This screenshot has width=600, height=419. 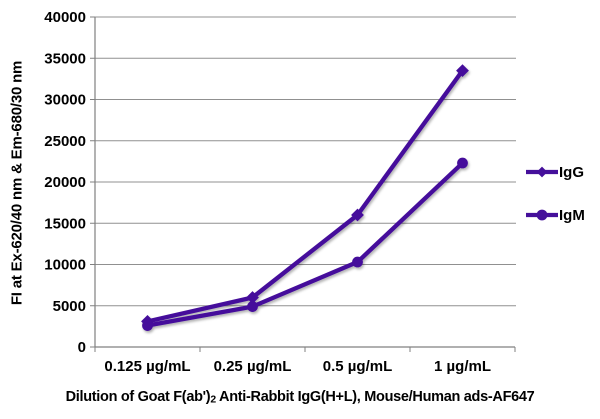 What do you see at coordinates (138, 397) in the screenshot?
I see `x-axis-title-pre: Dilution of Goat F(ab')` at bounding box center [138, 397].